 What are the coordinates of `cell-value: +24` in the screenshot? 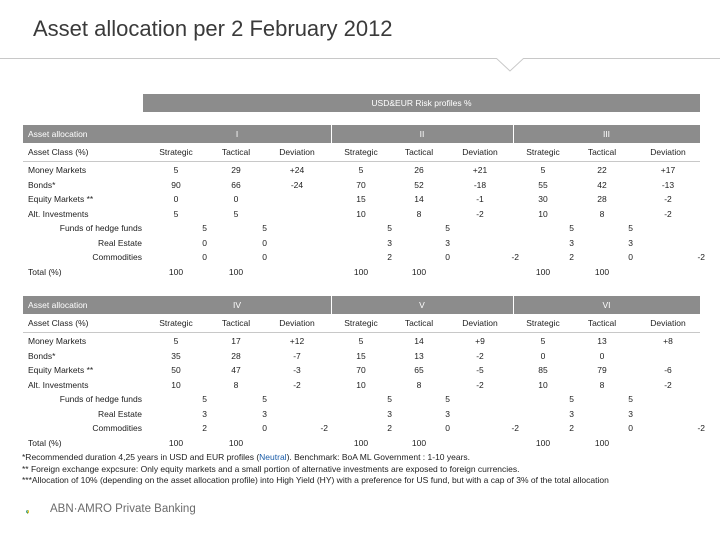 It's located at (297, 170).